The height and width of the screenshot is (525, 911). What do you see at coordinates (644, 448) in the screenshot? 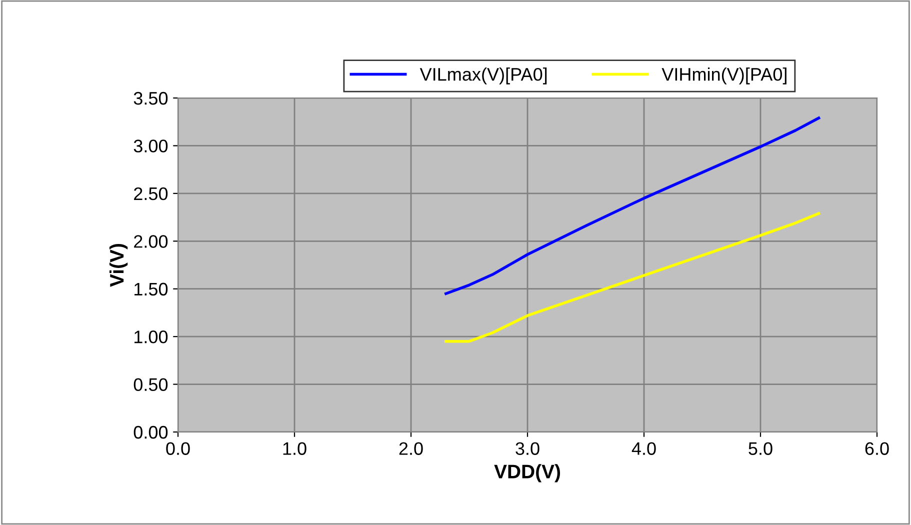
I see `x-tick-label: 4.0` at bounding box center [644, 448].